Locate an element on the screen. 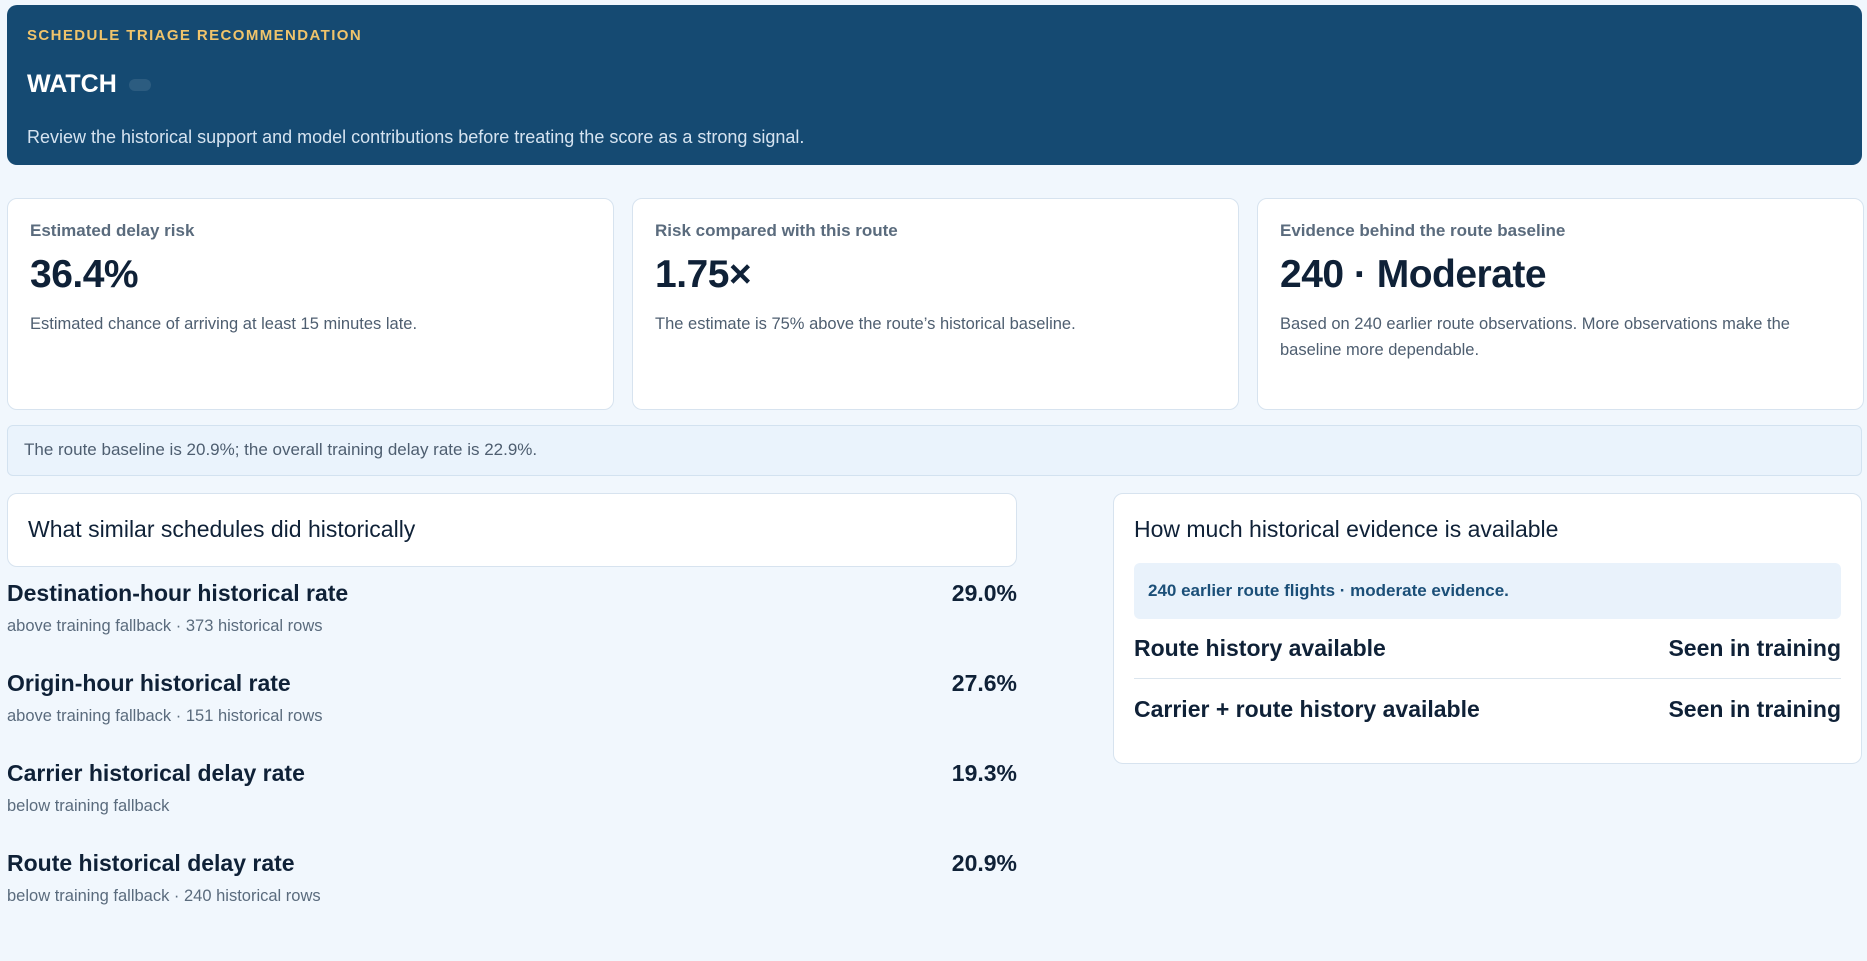 This screenshot has width=1867, height=961. history-sub: below training fallback is located at coordinates (88, 806).